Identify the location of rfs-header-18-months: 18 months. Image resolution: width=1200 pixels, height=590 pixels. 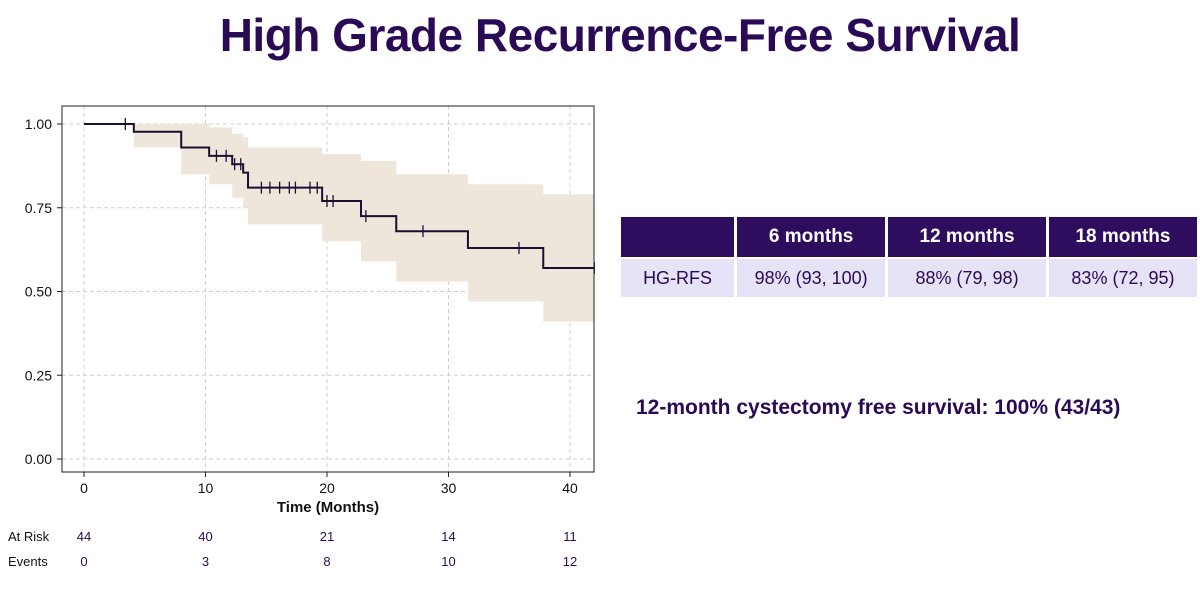
(1122, 237).